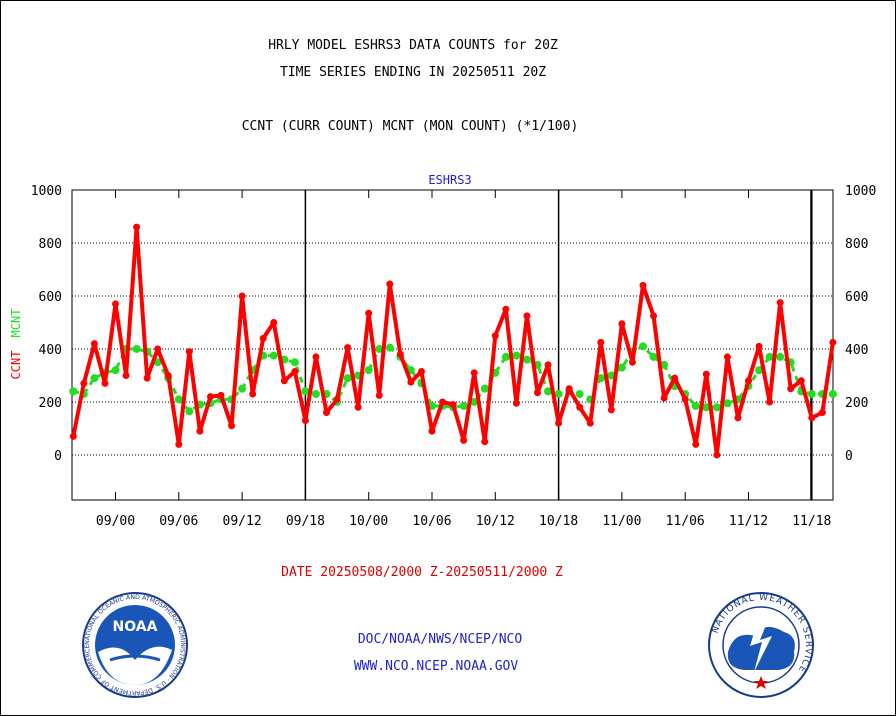  I want to click on x-tick-label: 10/18, so click(558, 521).